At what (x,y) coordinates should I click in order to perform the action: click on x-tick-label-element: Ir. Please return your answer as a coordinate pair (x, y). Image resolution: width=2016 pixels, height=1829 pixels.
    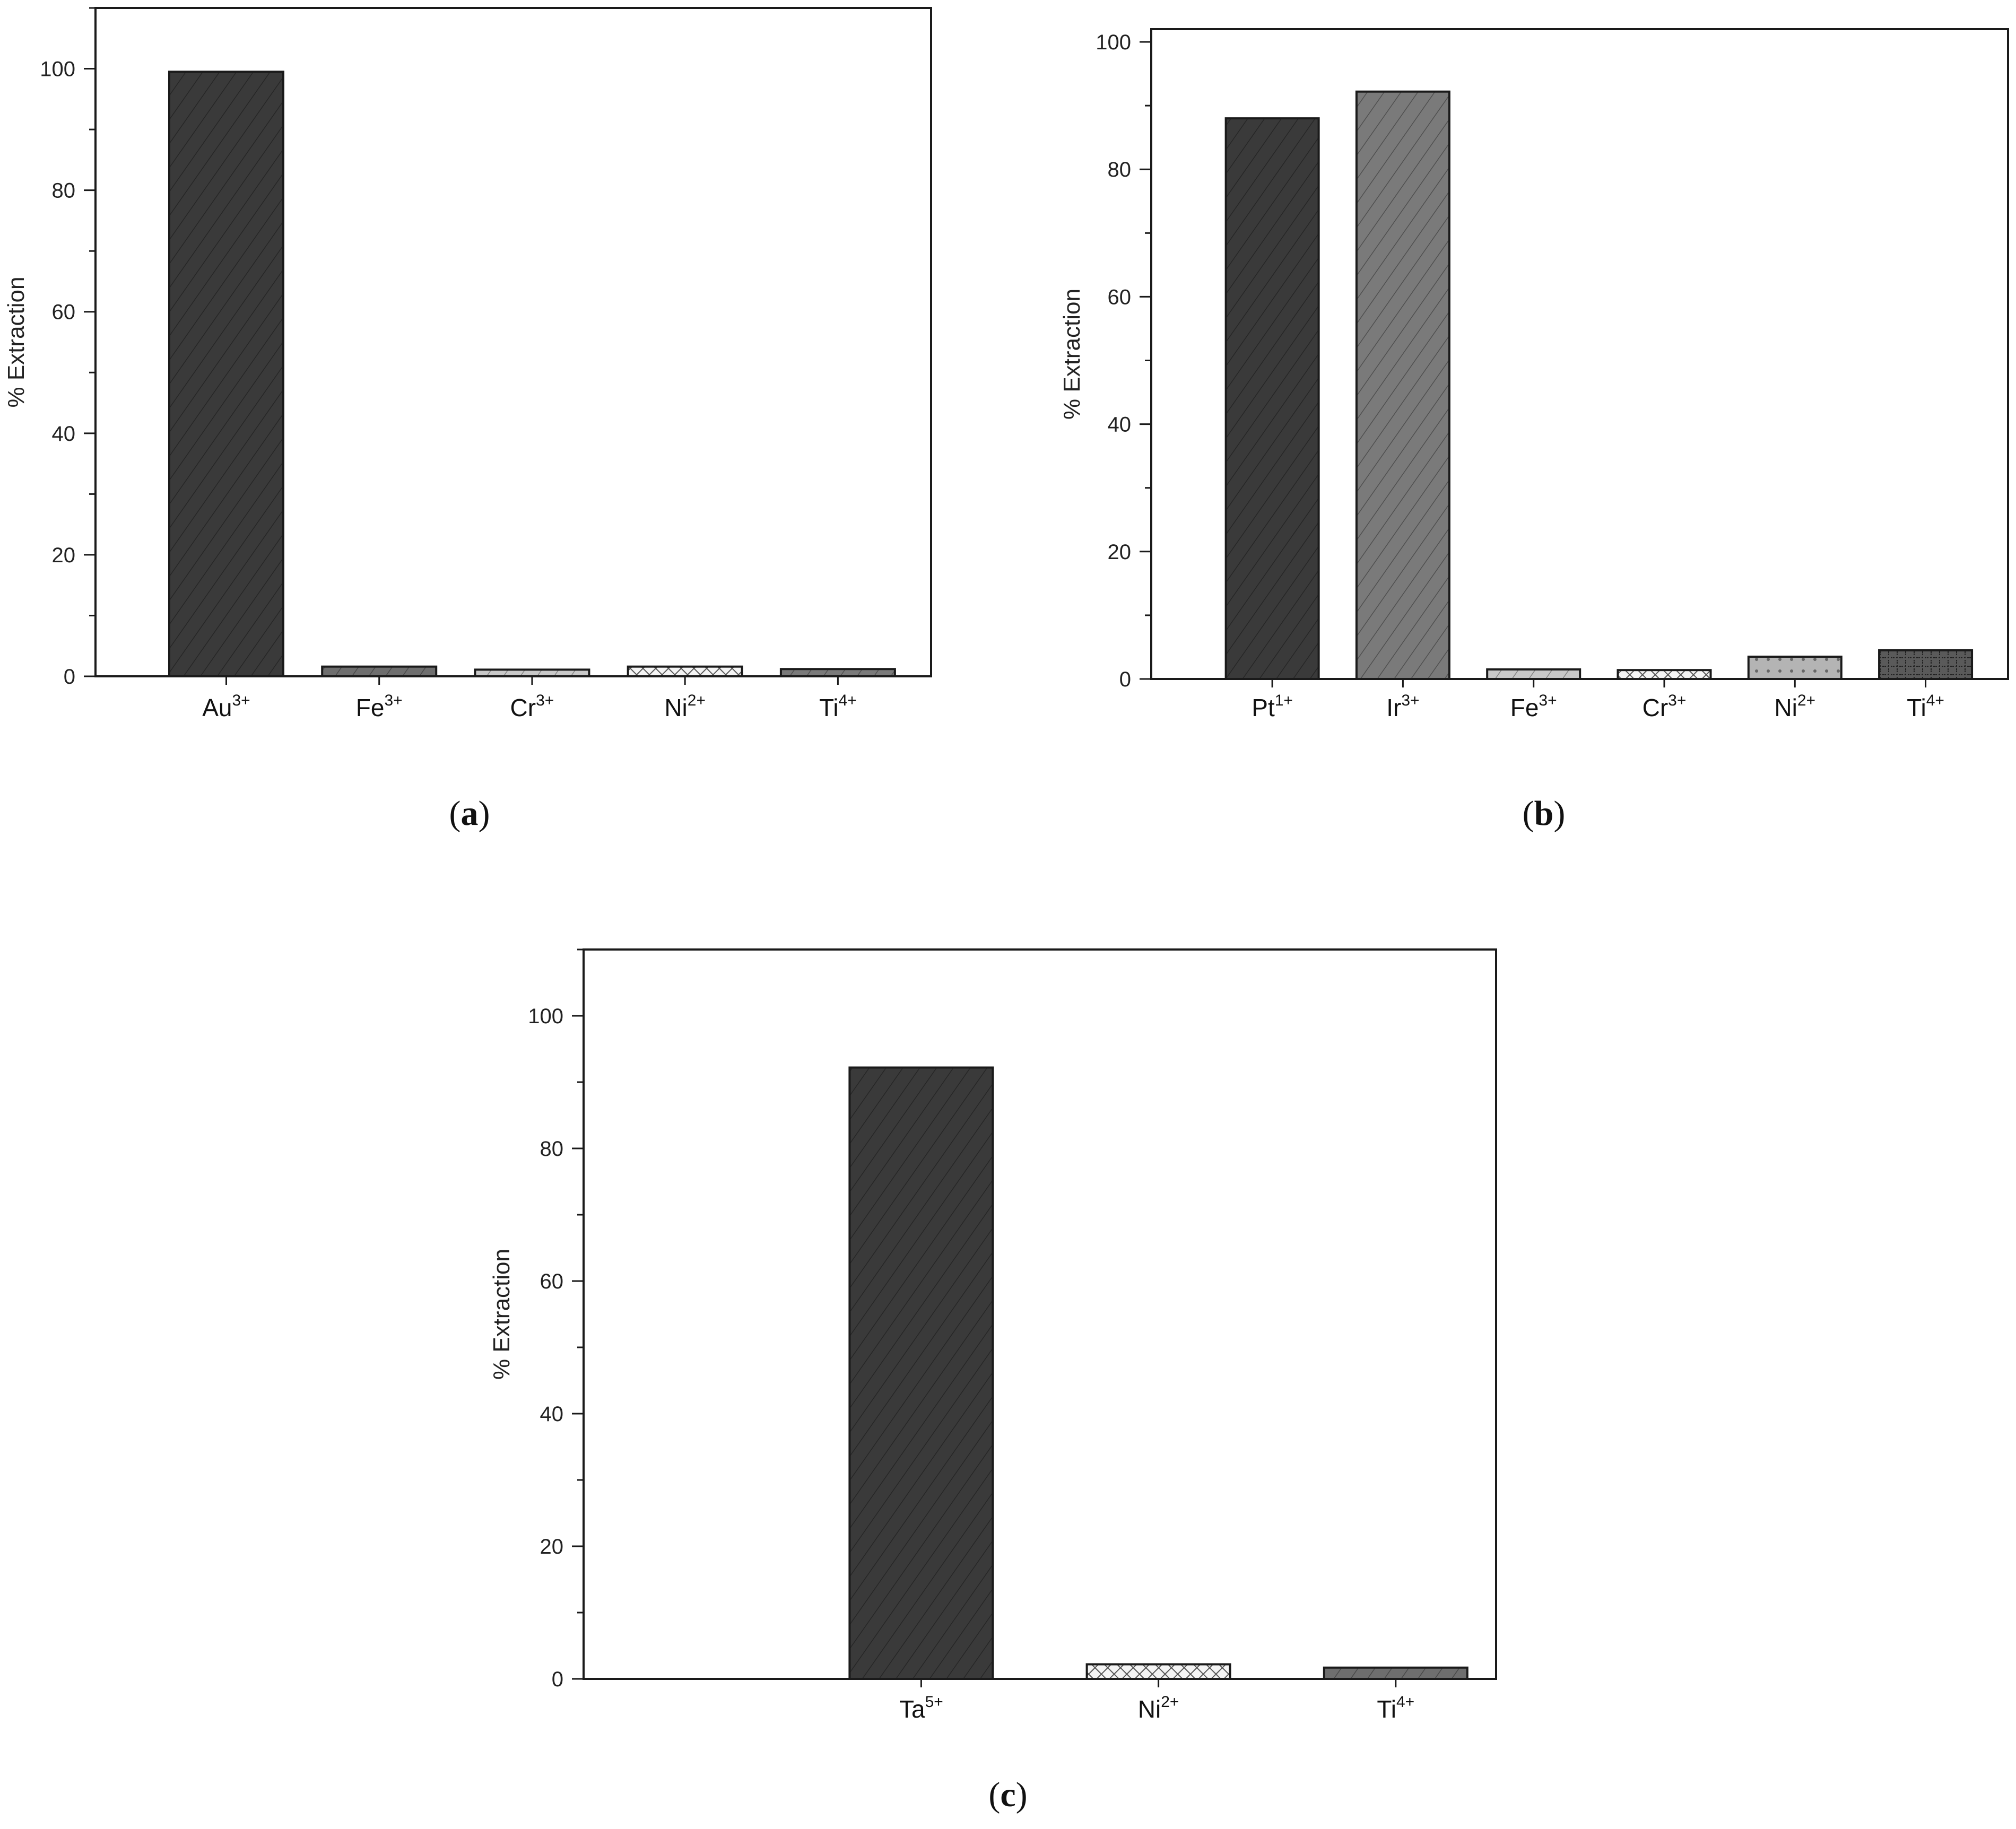
    Looking at the image, I should click on (1393, 707).